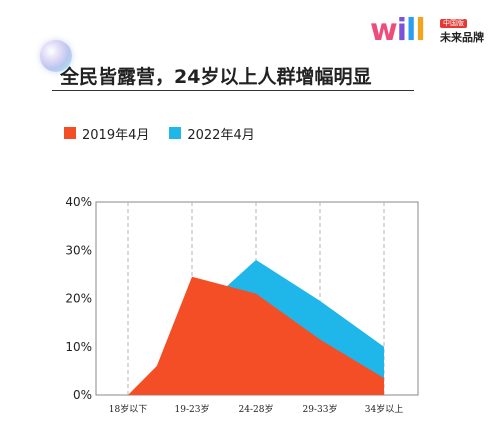 Image resolution: width=500 pixels, height=442 pixels. I want to click on brand-logo: will 中国版 未来品牌, so click(430, 34).